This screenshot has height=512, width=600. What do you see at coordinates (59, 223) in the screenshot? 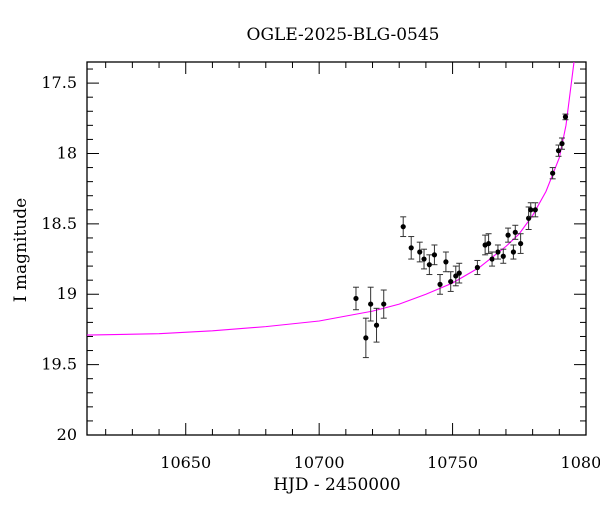
I see `y-tick-label: 18.5` at bounding box center [59, 223].